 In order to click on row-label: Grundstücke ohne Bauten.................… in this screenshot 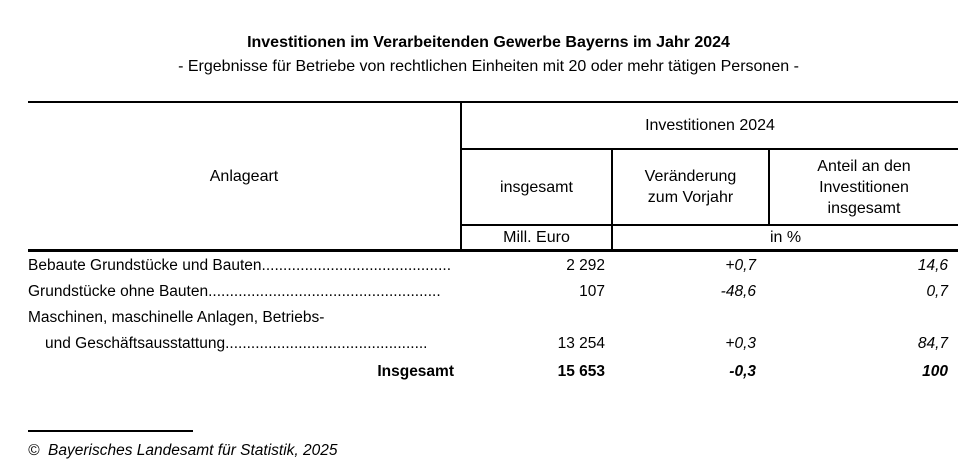, I will do `click(245, 292)`.